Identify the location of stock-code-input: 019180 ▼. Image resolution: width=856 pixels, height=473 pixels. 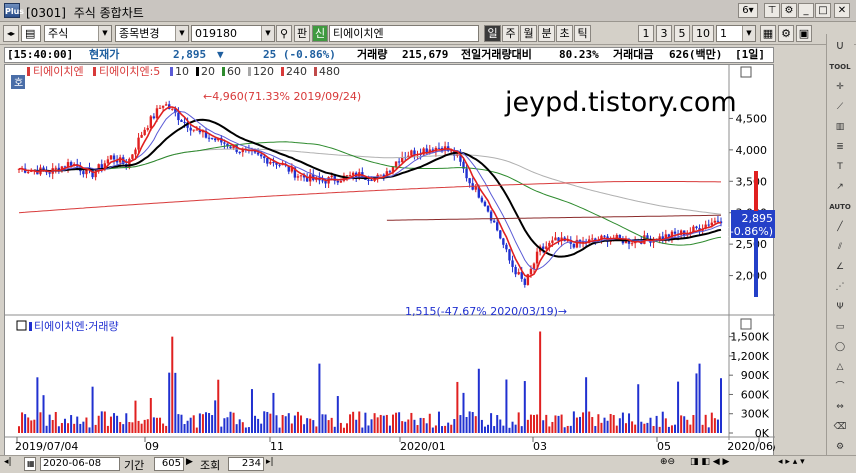
(233, 33).